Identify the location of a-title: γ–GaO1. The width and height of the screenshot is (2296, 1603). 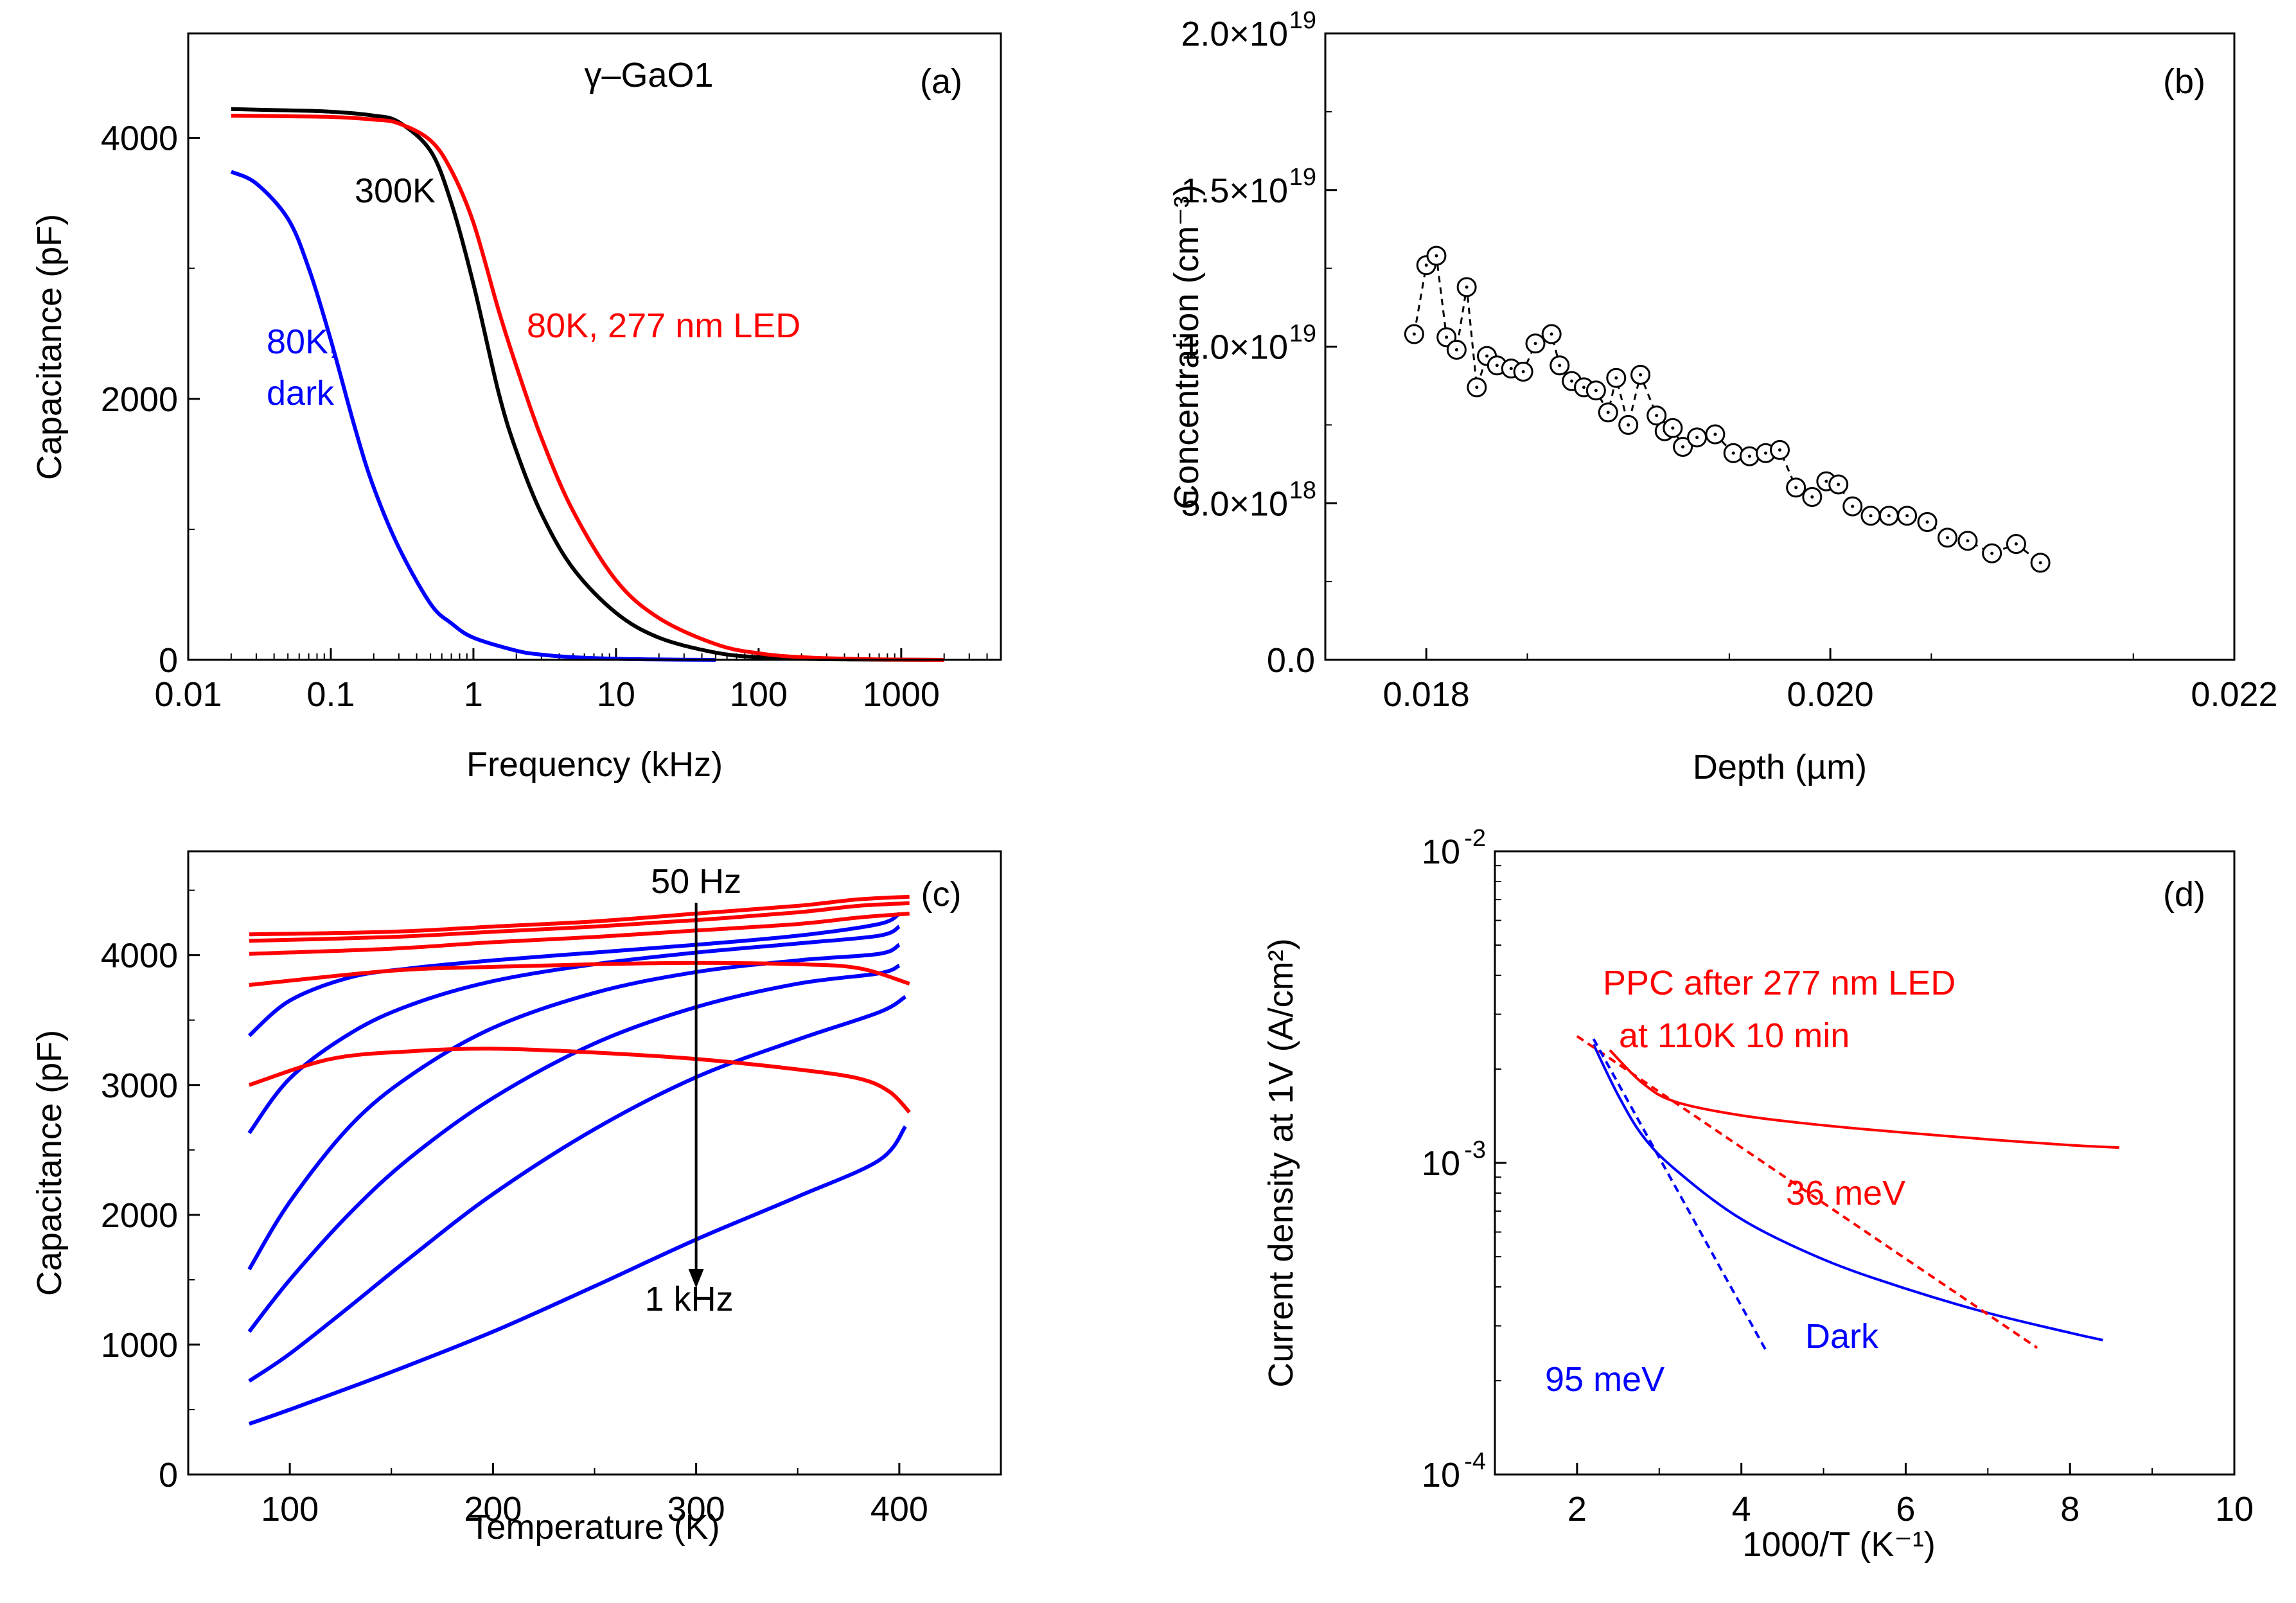
(648, 75).